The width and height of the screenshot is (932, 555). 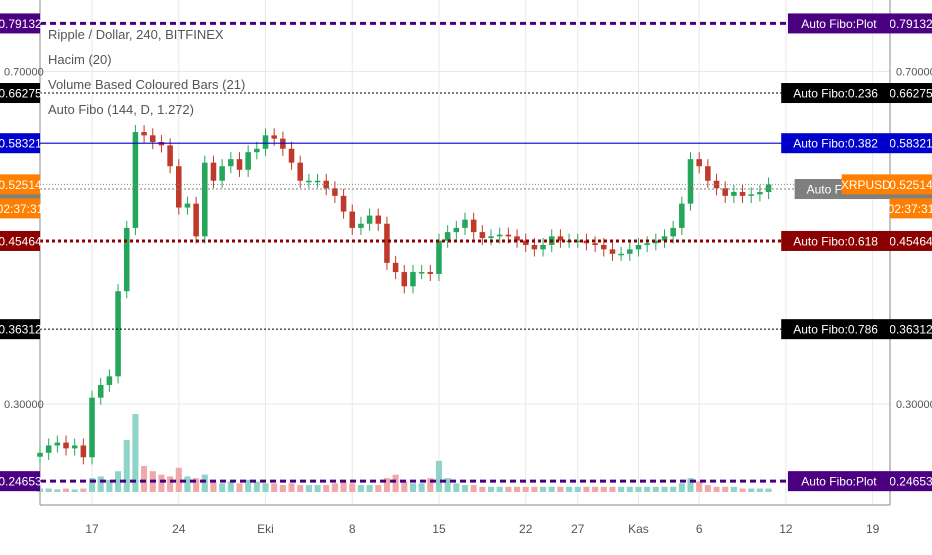 What do you see at coordinates (121, 109) in the screenshot?
I see `legend-fibo: Auto Fibo (144, D, 1.272)` at bounding box center [121, 109].